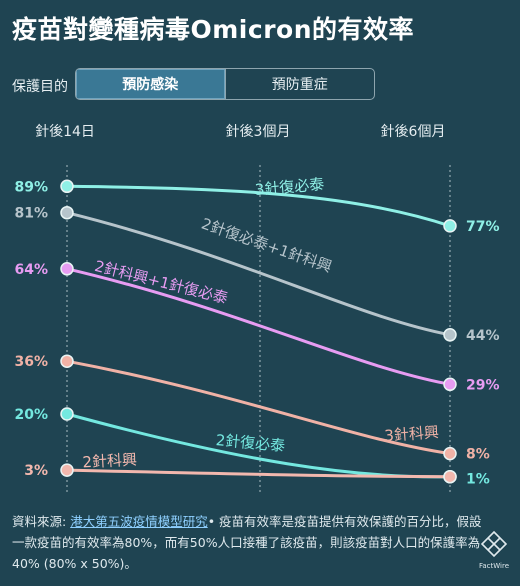 The width and height of the screenshot is (520, 586). Describe the element at coordinates (109, 461) in the screenshot. I see `series-label-5: 2針科興` at that location.